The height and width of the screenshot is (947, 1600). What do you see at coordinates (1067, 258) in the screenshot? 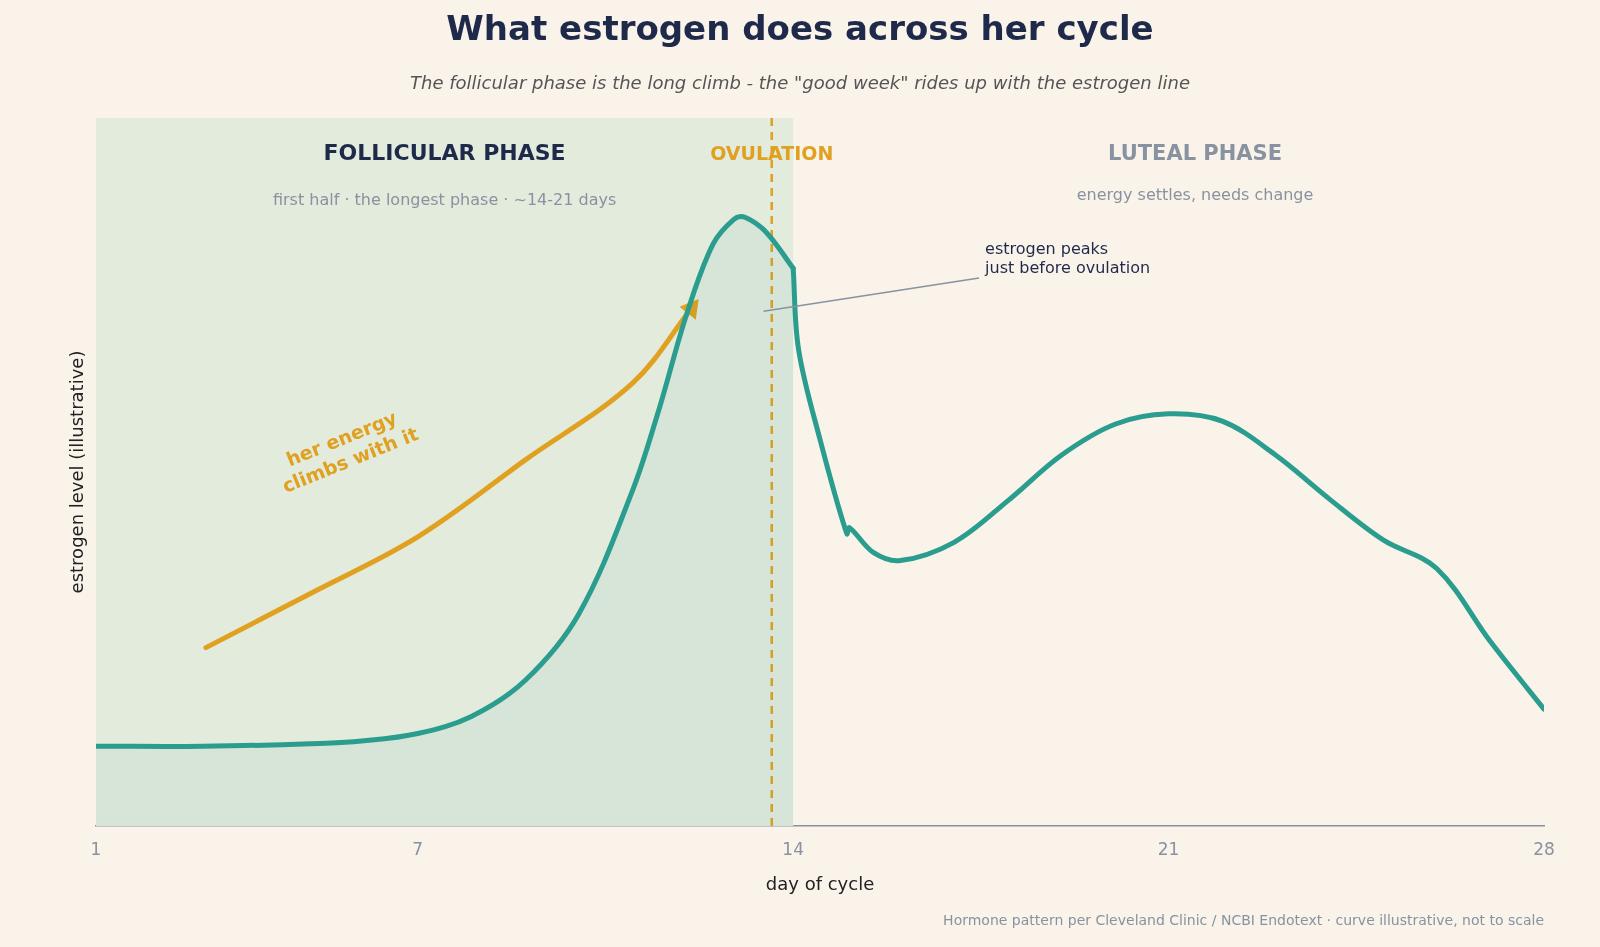
I see `annotation: estrogen peaks just before ovulation` at bounding box center [1067, 258].